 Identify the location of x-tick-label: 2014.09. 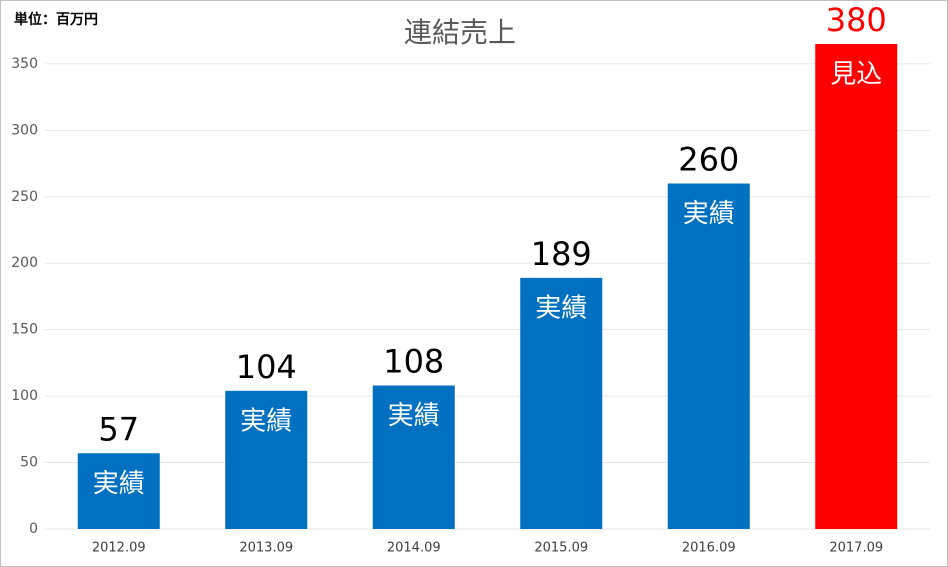
(414, 548).